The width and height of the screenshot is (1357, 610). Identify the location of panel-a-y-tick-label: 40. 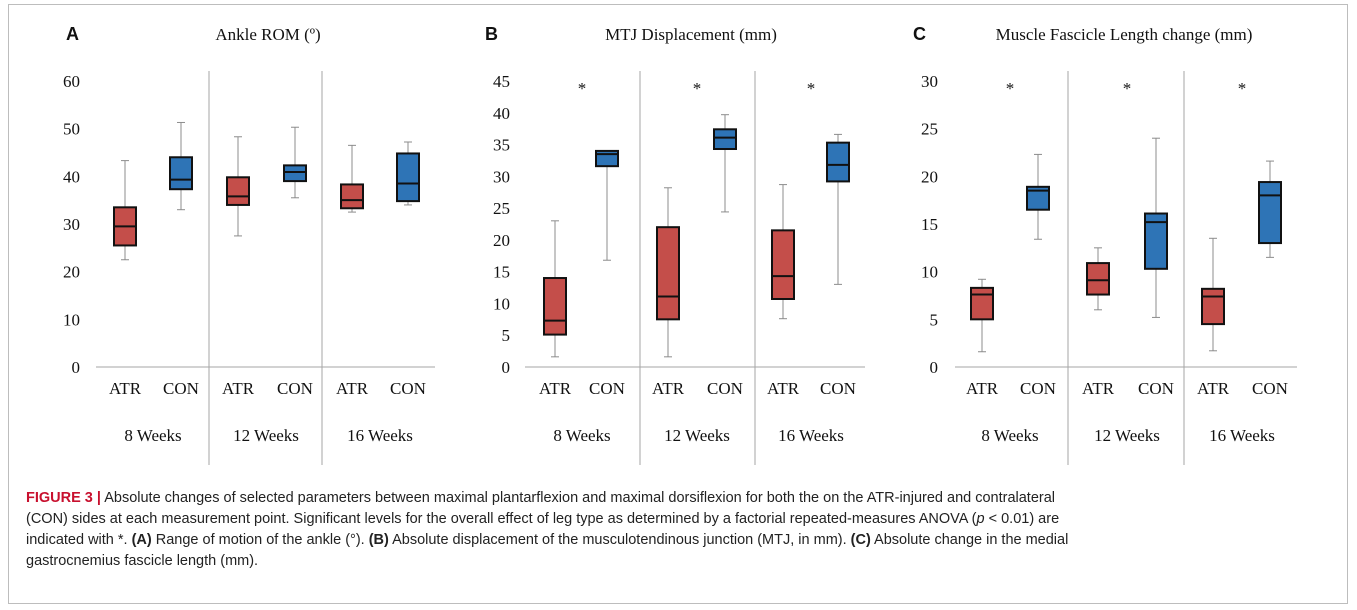
(71, 176).